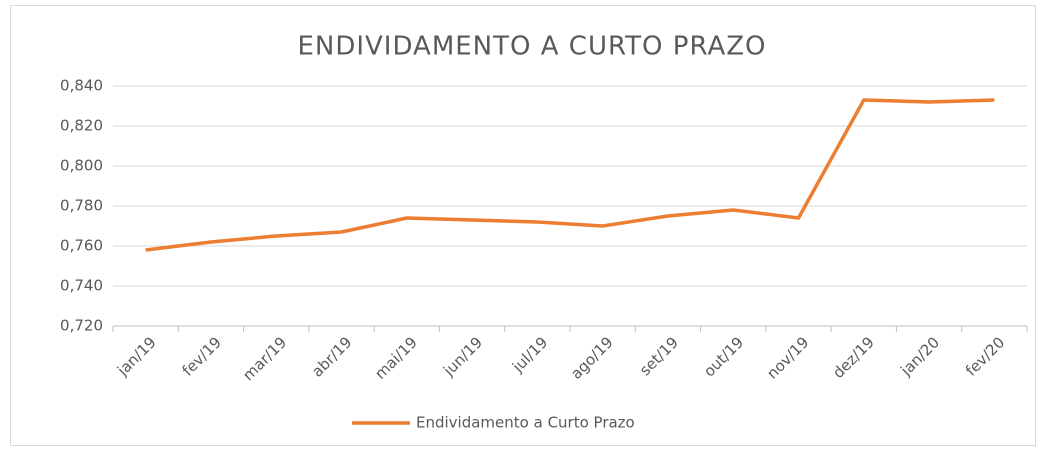 This screenshot has height=449, width=1046. I want to click on y-tick-label: 0,760, so click(81, 246).